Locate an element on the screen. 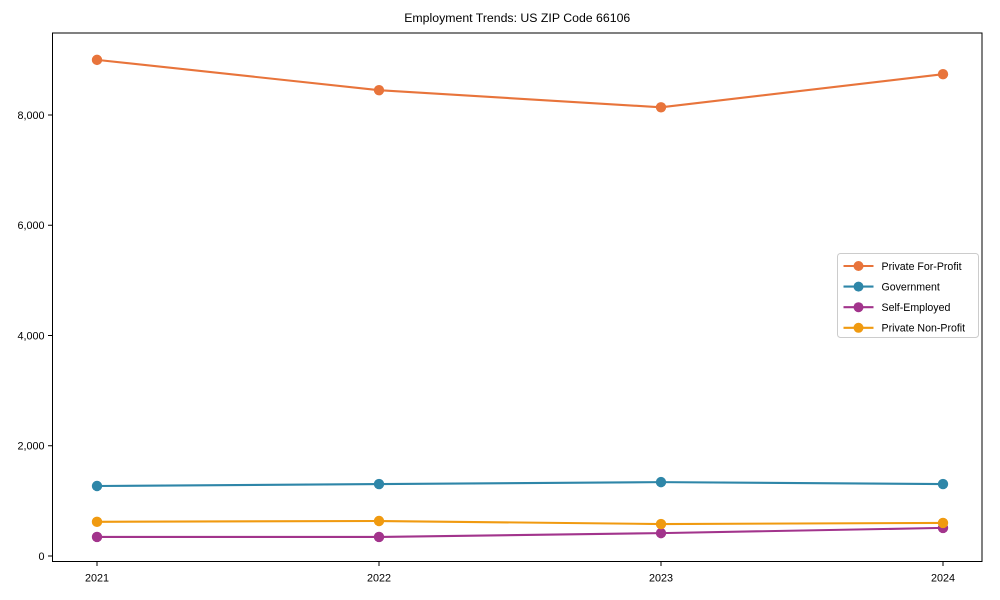  series-line-private-non-profit is located at coordinates (520, 522).